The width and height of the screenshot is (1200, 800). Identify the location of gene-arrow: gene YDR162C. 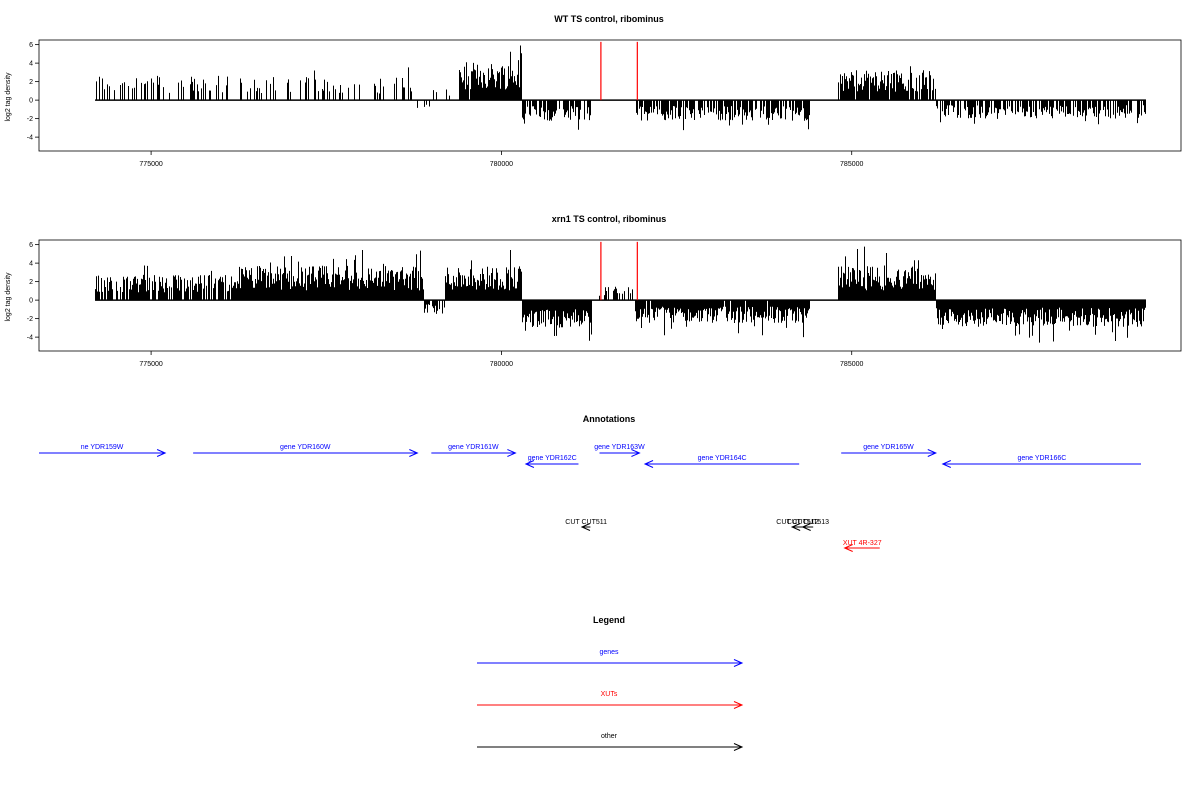
(551, 461).